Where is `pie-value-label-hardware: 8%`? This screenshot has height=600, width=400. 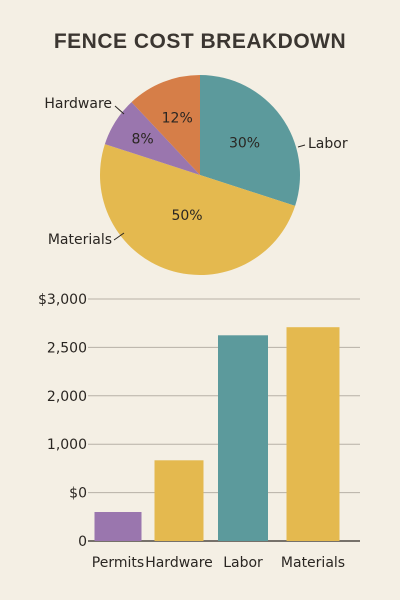 pie-value-label-hardware: 8% is located at coordinates (142, 140).